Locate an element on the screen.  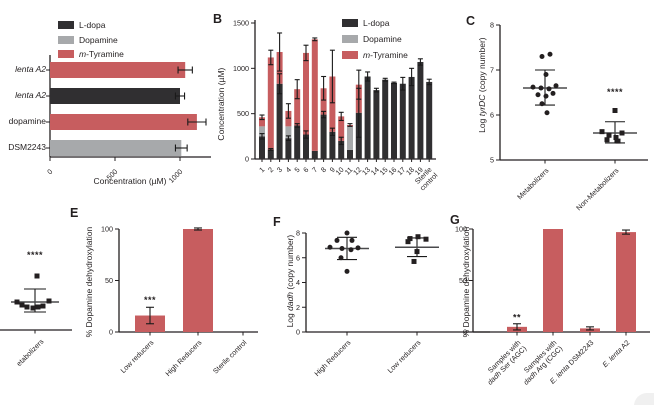
legend-b-label-dopamine: Dopamine is located at coordinates (382, 38).